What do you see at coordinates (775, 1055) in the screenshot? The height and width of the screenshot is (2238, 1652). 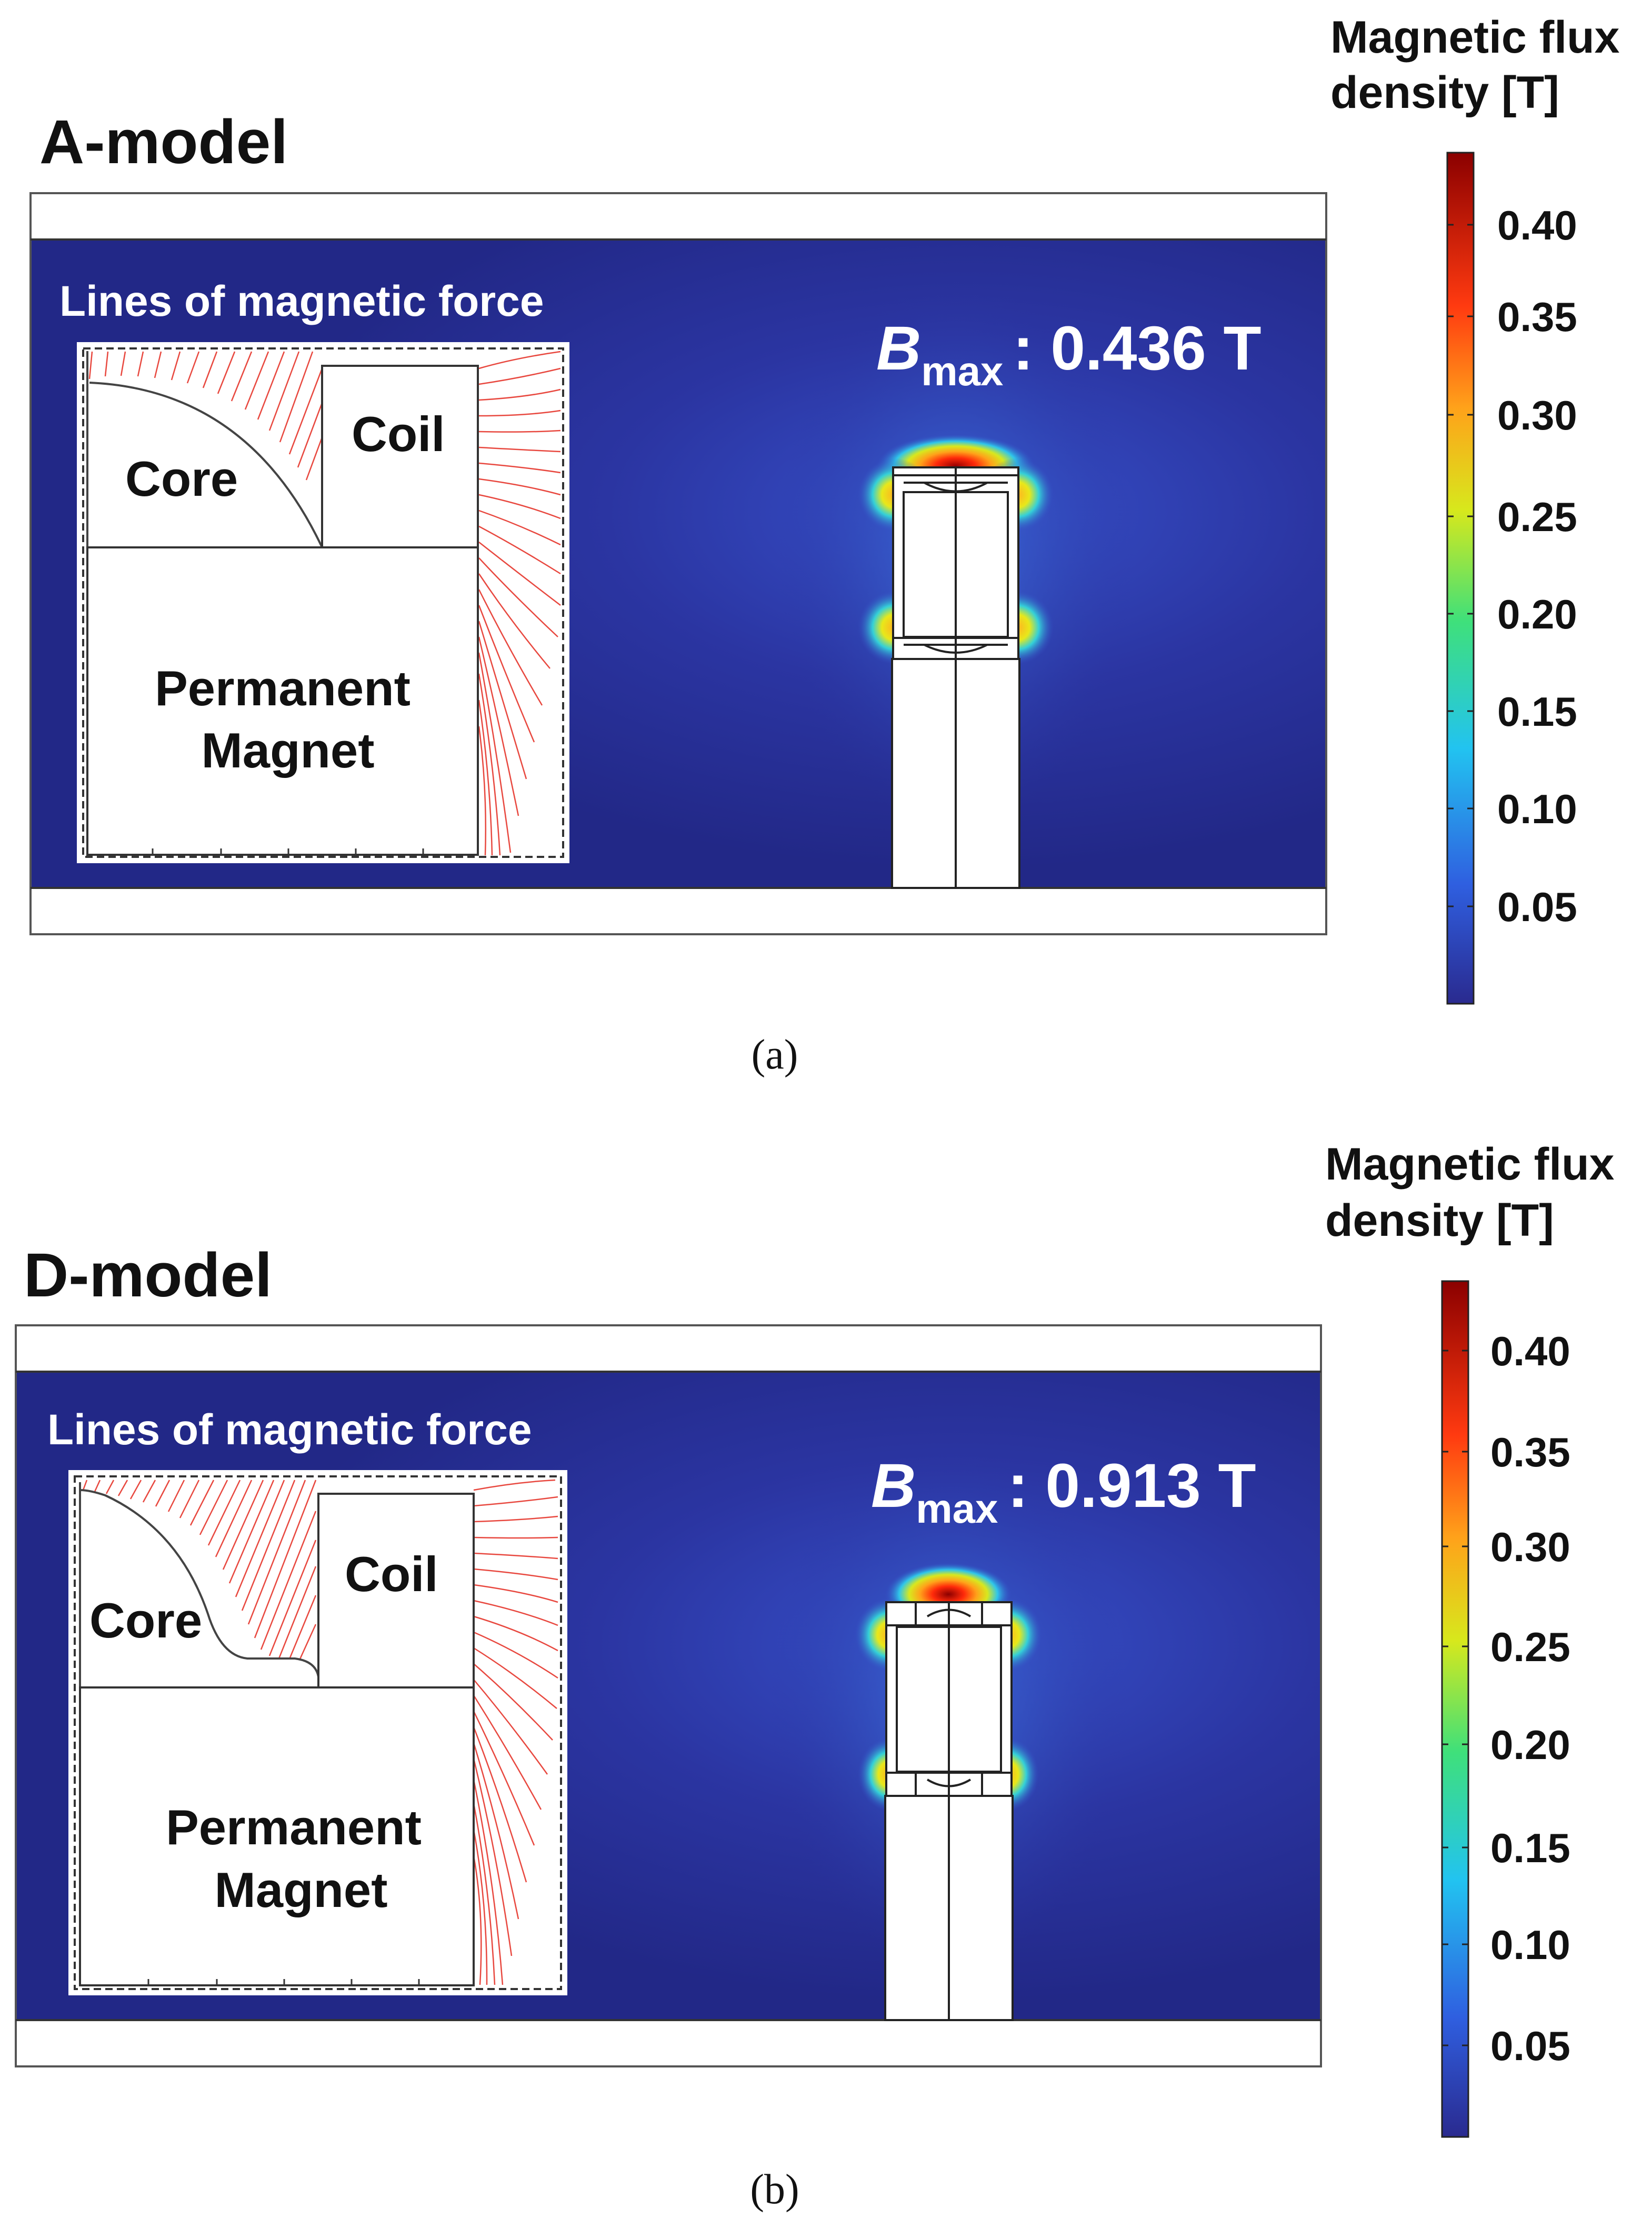 I see `panel-caption: (a)` at bounding box center [775, 1055].